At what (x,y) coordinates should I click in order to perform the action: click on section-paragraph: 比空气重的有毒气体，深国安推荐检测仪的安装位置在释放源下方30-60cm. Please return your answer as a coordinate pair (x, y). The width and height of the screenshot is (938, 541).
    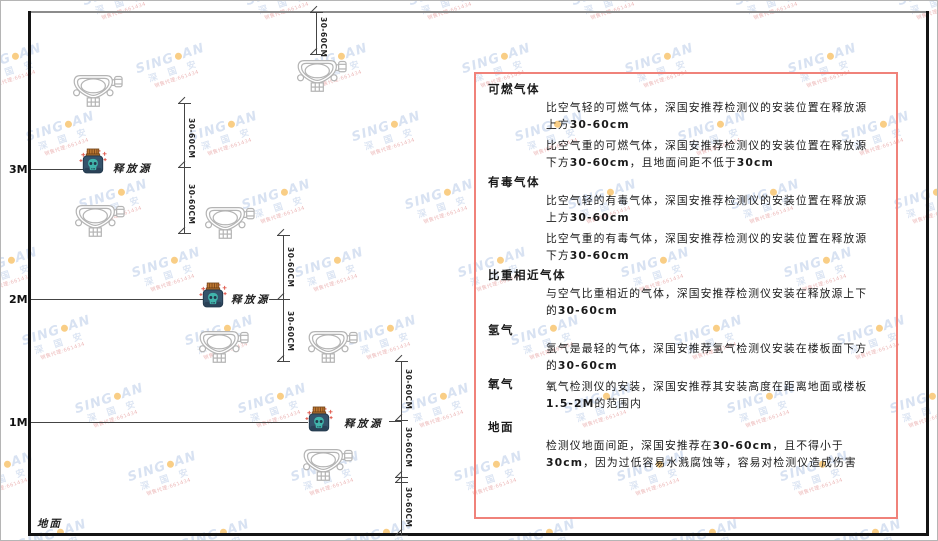
    Looking at the image, I should click on (707, 247).